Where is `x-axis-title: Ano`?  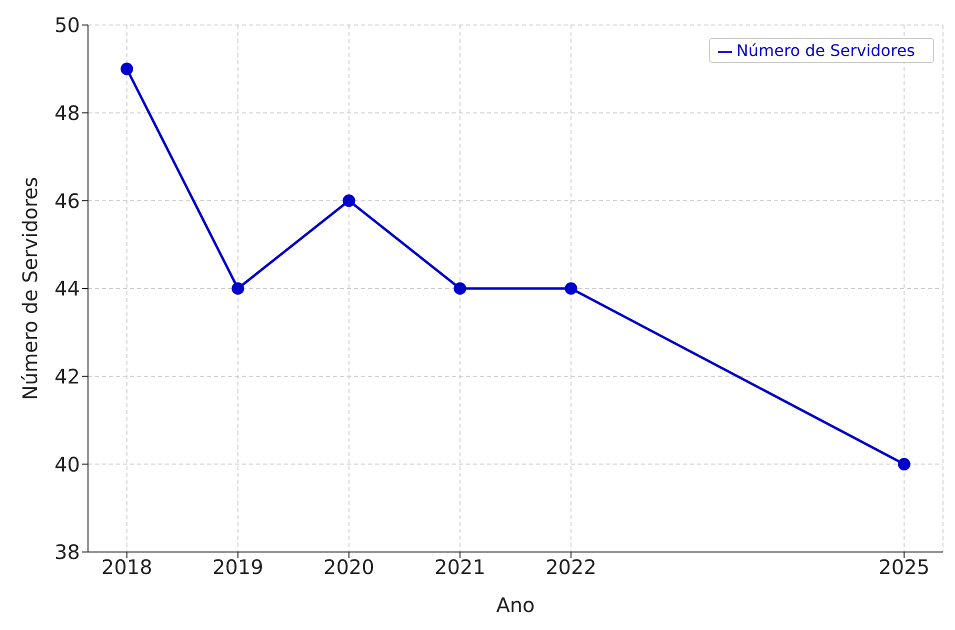 x-axis-title: Ano is located at coordinates (515, 605).